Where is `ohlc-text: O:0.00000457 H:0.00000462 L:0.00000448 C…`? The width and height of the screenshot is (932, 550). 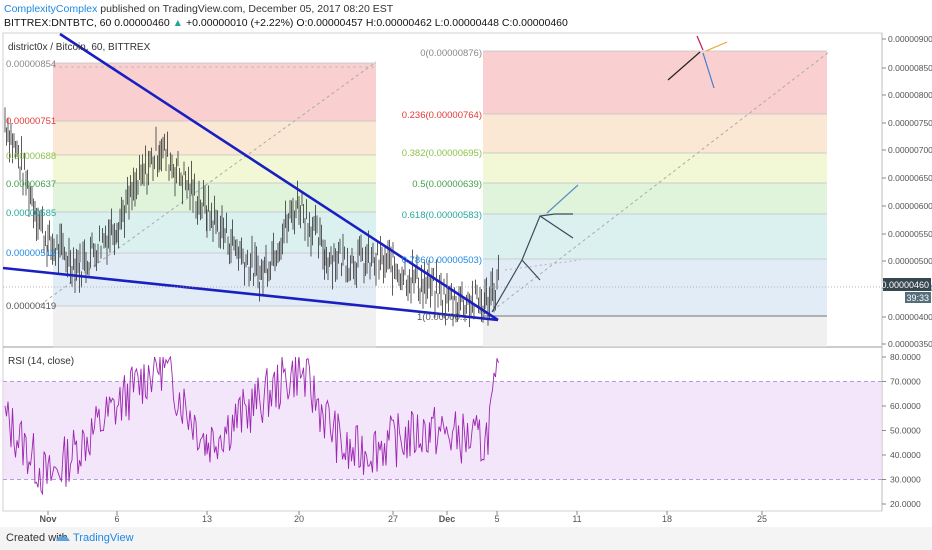
ohlc-text: O:0.00000457 H:0.00000462 L:0.00000448 C… is located at coordinates (432, 23).